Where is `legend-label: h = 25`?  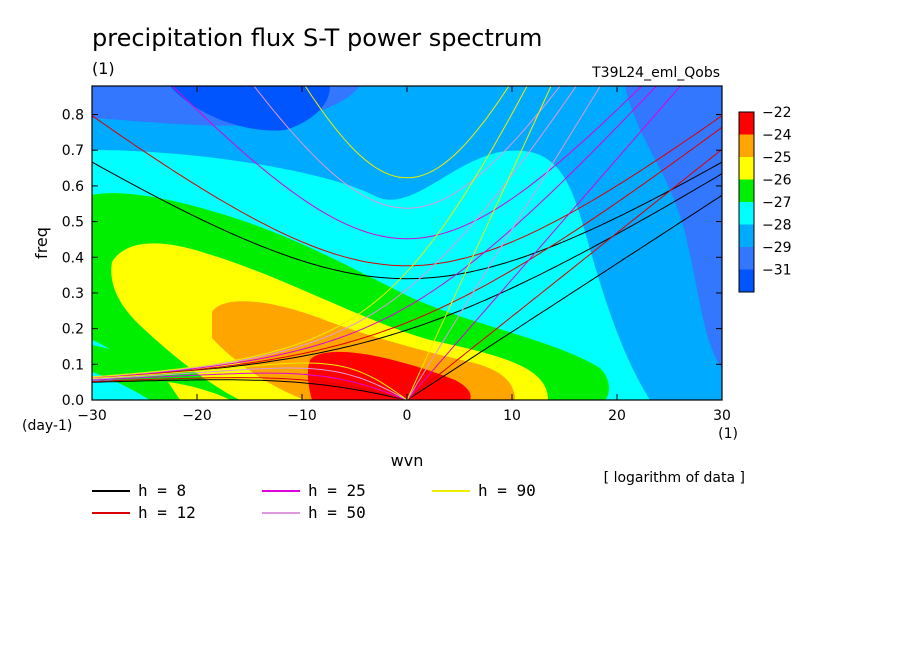
legend-label: h = 25 is located at coordinates (337, 490).